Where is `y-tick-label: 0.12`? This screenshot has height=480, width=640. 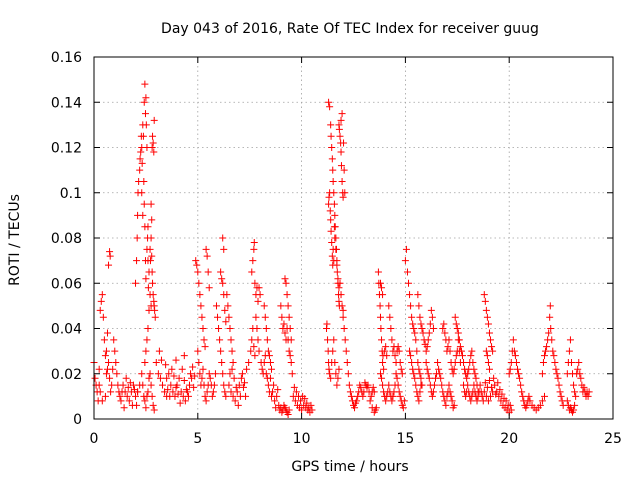 y-tick-label: 0.12 is located at coordinates (66, 149).